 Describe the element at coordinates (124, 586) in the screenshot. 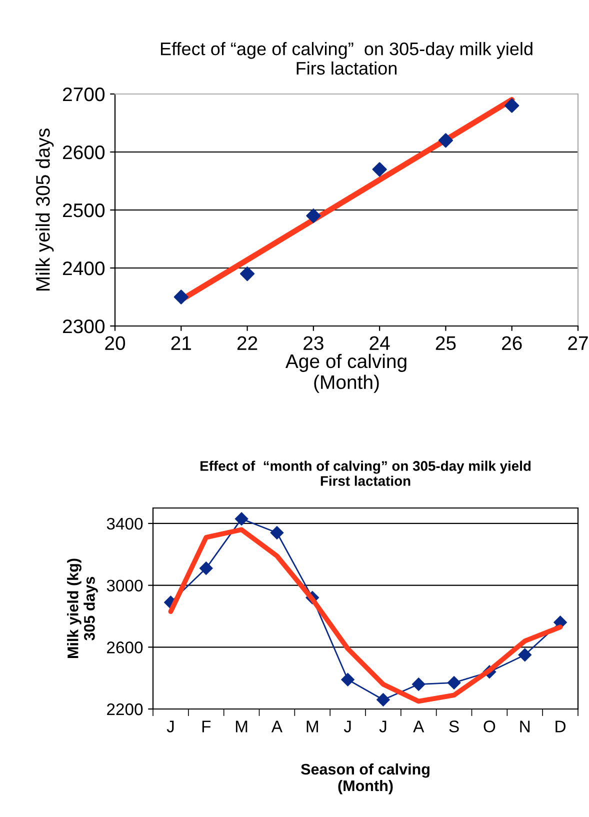

I see `y-tick-label: 3000` at that location.